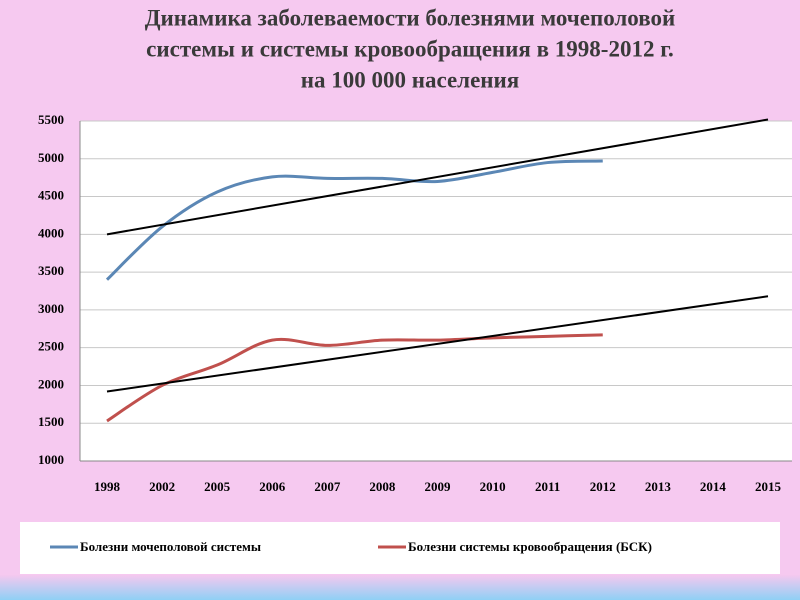 Image resolution: width=800 pixels, height=600 pixels. I want to click on bottom-strip, so click(400, 587).